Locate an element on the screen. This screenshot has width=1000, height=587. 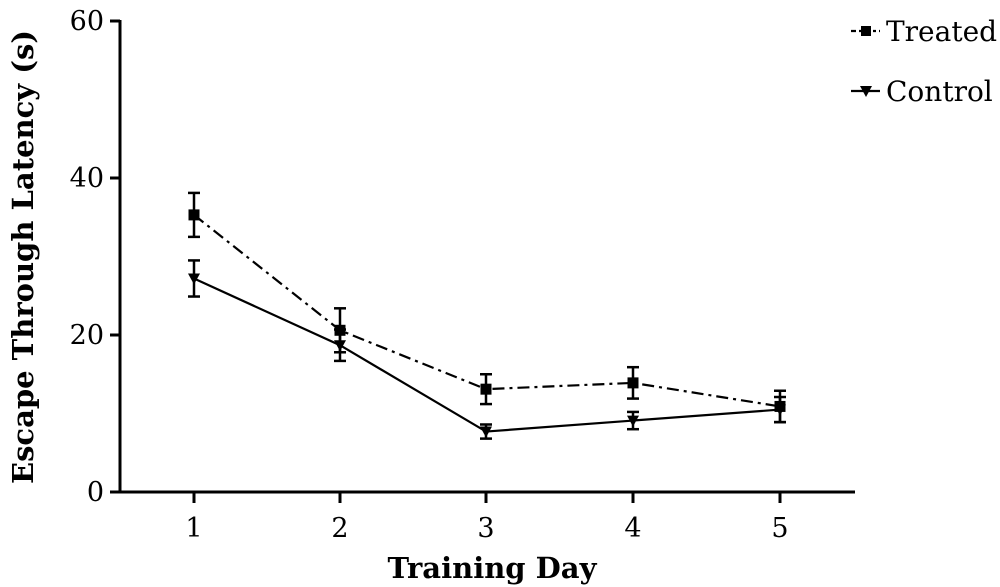
y-tick-label: 0 is located at coordinates (95, 492).